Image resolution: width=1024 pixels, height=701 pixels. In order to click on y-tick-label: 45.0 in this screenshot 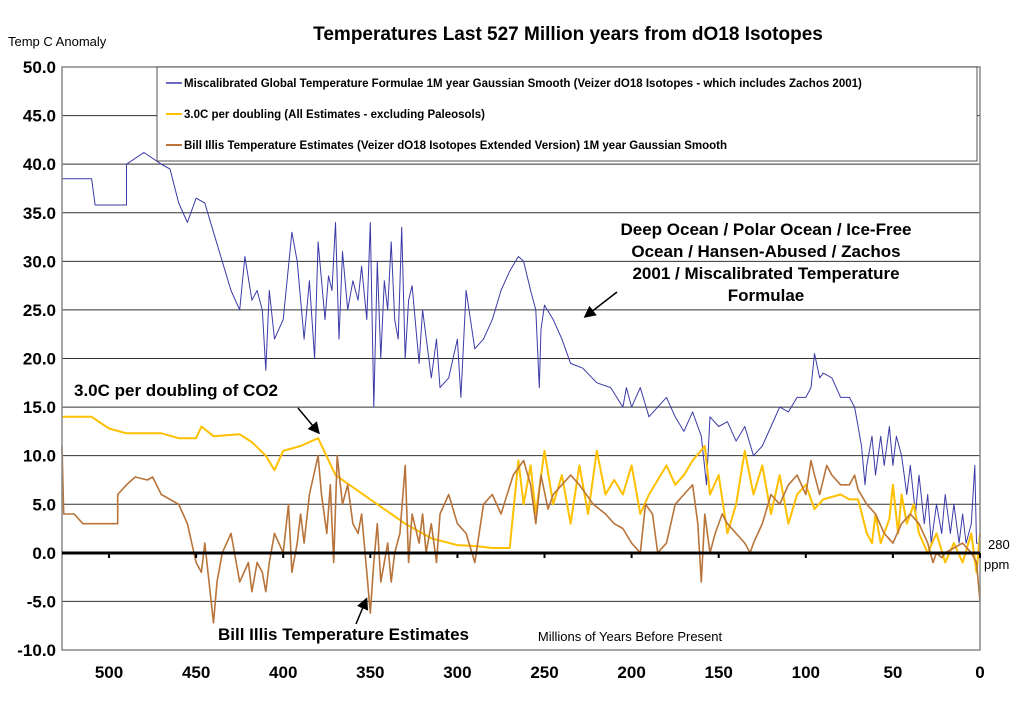, I will do `click(39, 116)`.